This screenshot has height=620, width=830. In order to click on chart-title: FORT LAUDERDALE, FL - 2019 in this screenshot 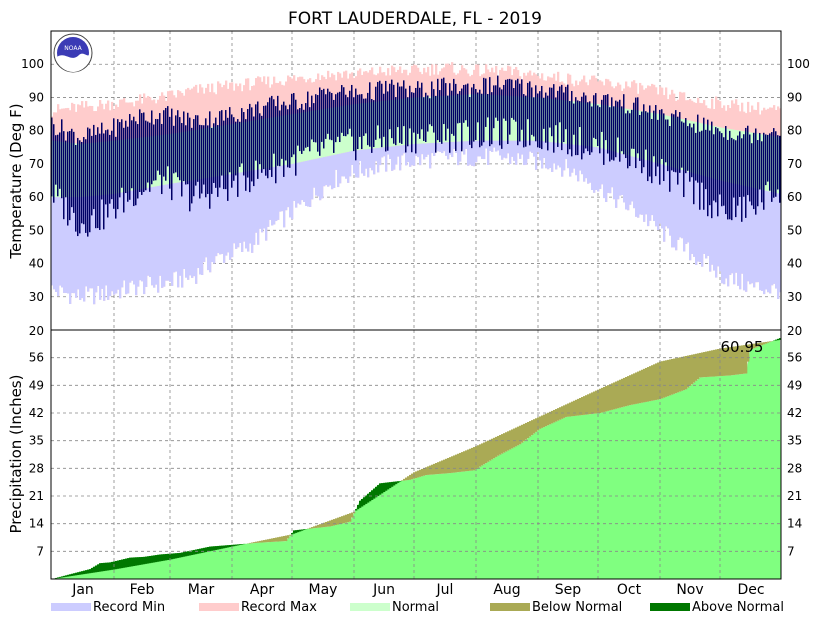, I will do `click(415, 19)`.